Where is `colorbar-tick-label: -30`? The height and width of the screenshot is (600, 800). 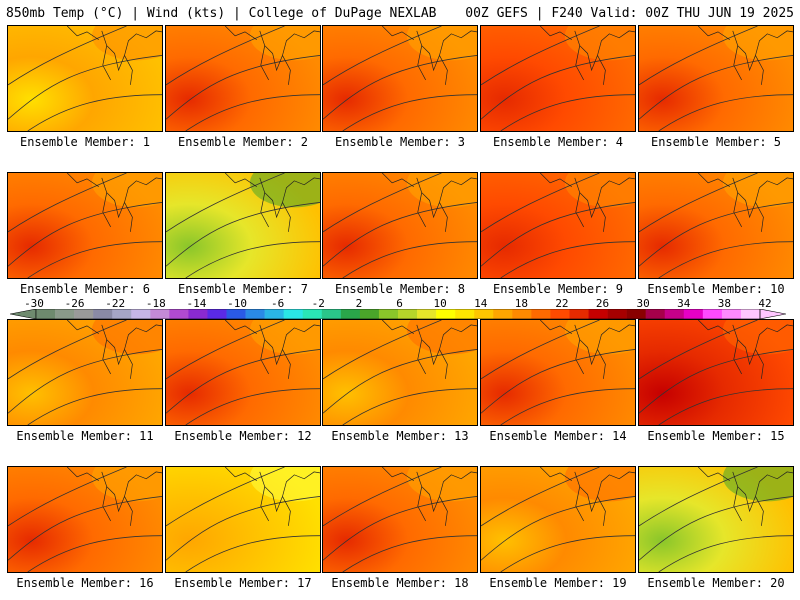 colorbar-tick-label: -30 is located at coordinates (34, 303).